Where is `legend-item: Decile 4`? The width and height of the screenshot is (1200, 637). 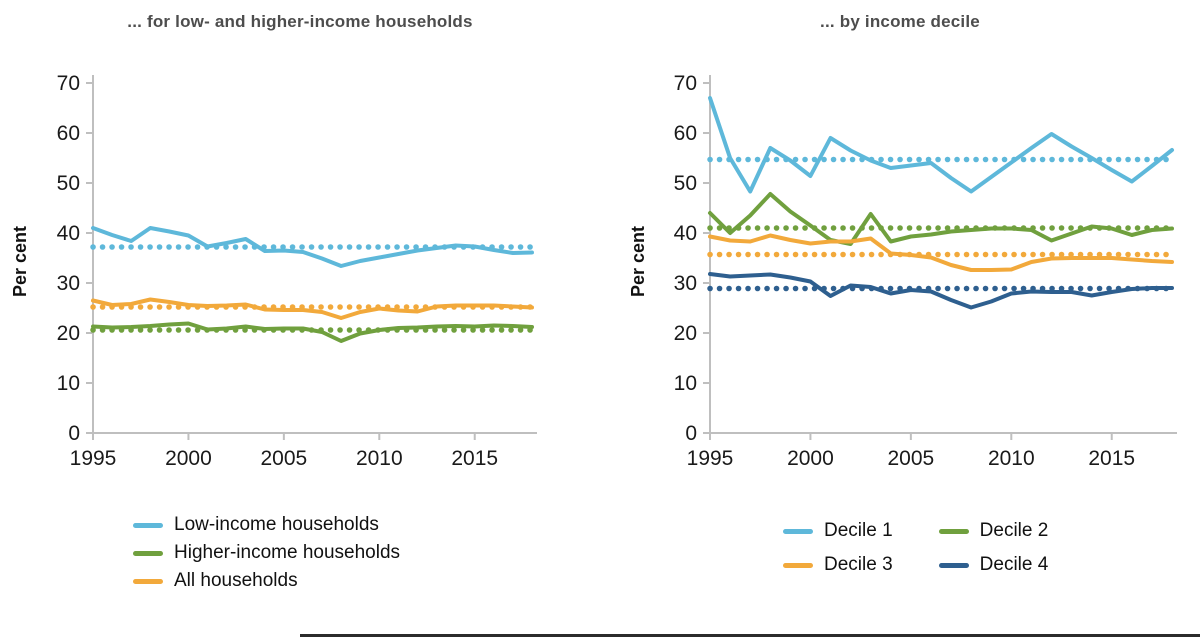 legend-item: Decile 4 is located at coordinates (993, 565).